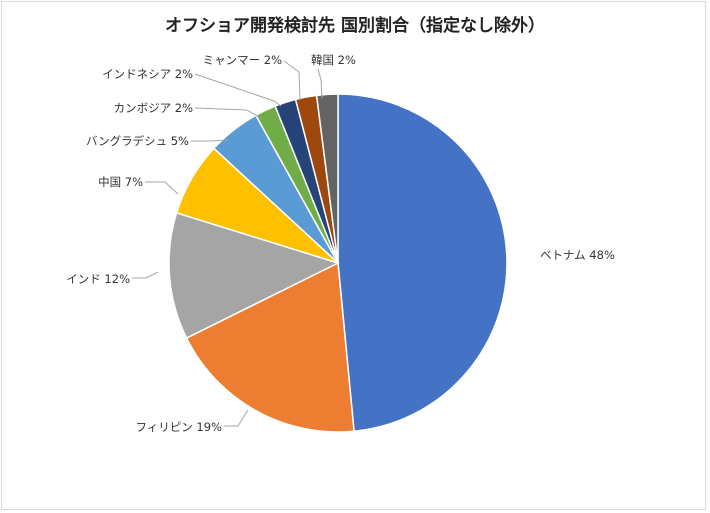 Image resolution: width=710 pixels, height=513 pixels. Describe the element at coordinates (333, 60) in the screenshot. I see `data-label-9: 韓国 2%` at that location.